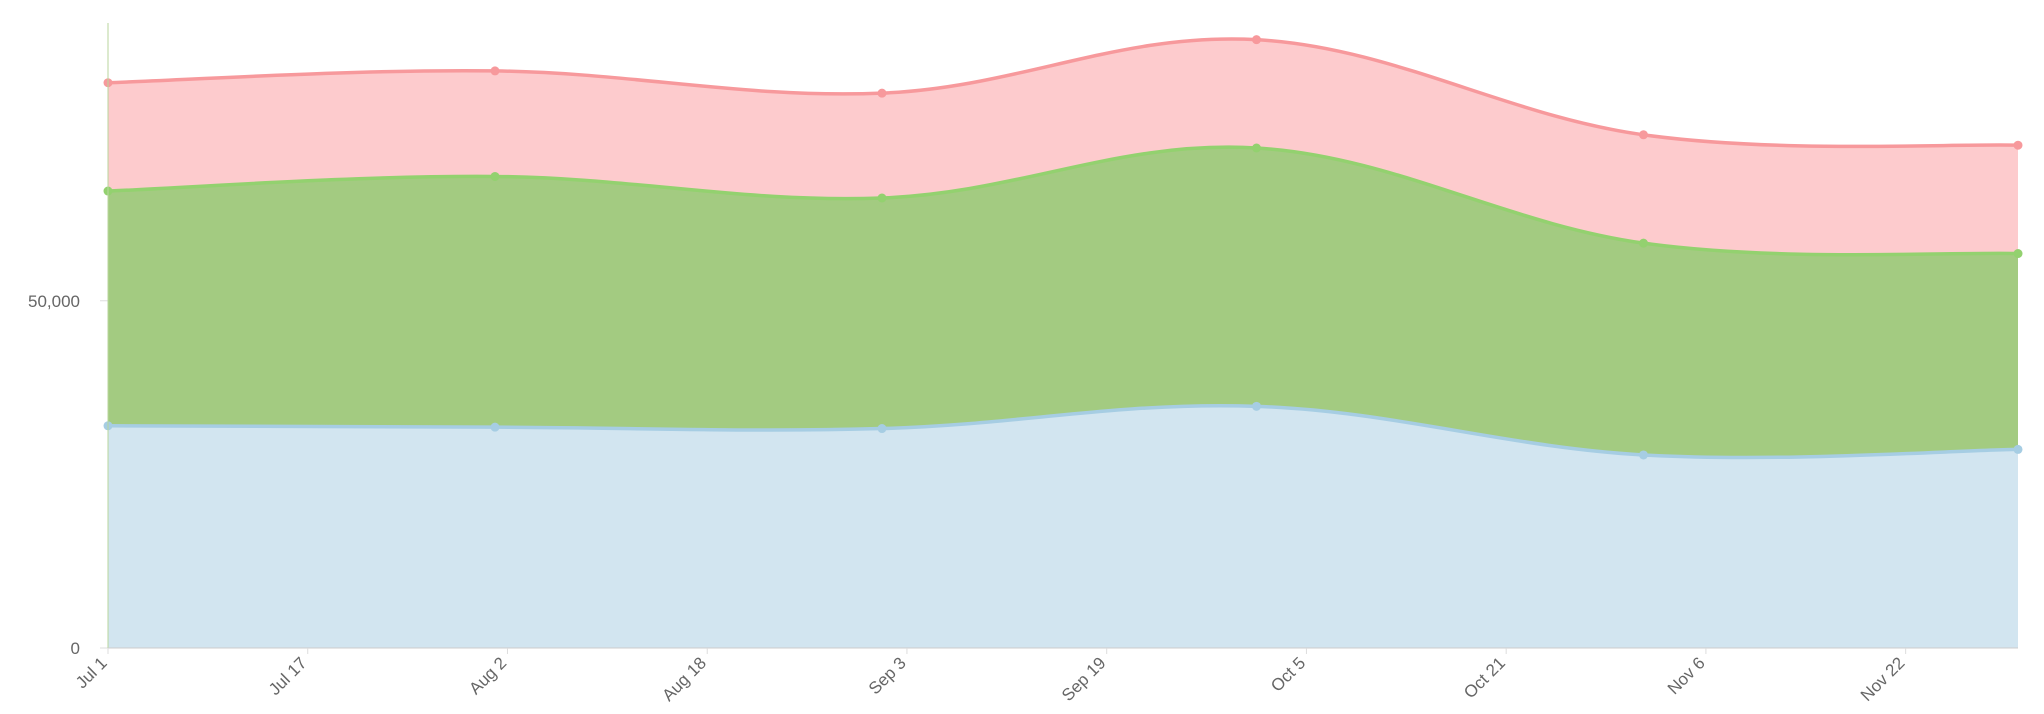  What do you see at coordinates (1288, 674) in the screenshot?
I see `x-tick-label: Oct 5` at bounding box center [1288, 674].